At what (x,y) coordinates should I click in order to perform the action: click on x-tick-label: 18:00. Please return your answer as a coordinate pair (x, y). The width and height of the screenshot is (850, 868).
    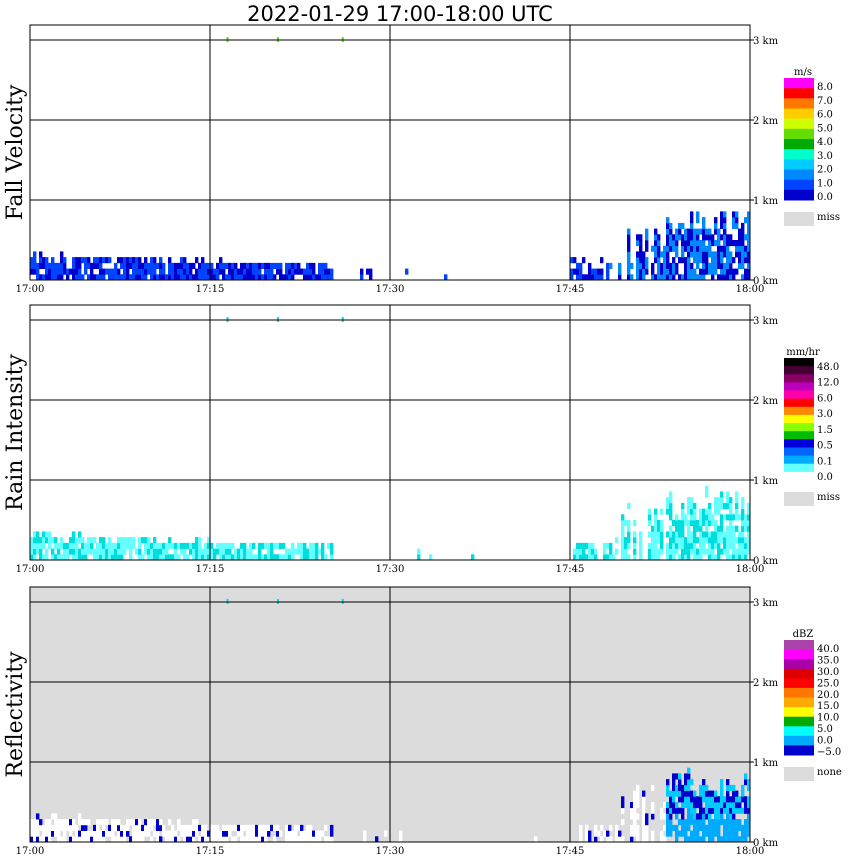
    Looking at the image, I should click on (750, 569).